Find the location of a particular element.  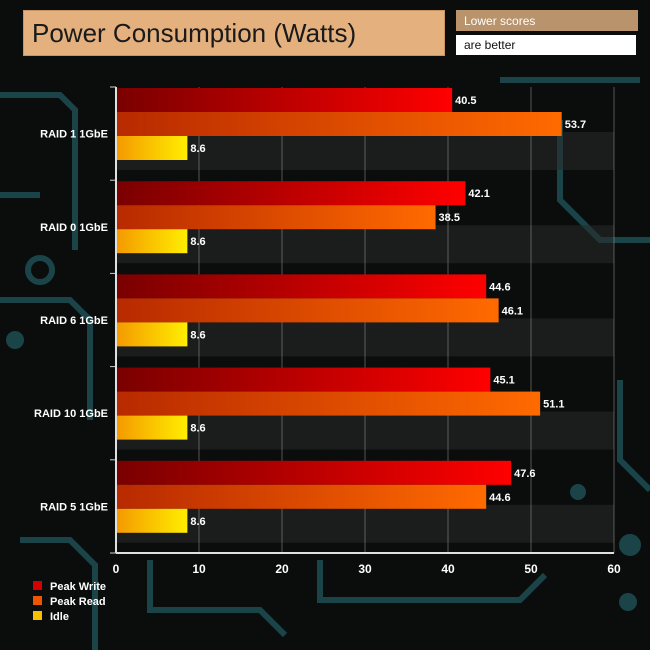

legend-label: Peak Read is located at coordinates (78, 602).